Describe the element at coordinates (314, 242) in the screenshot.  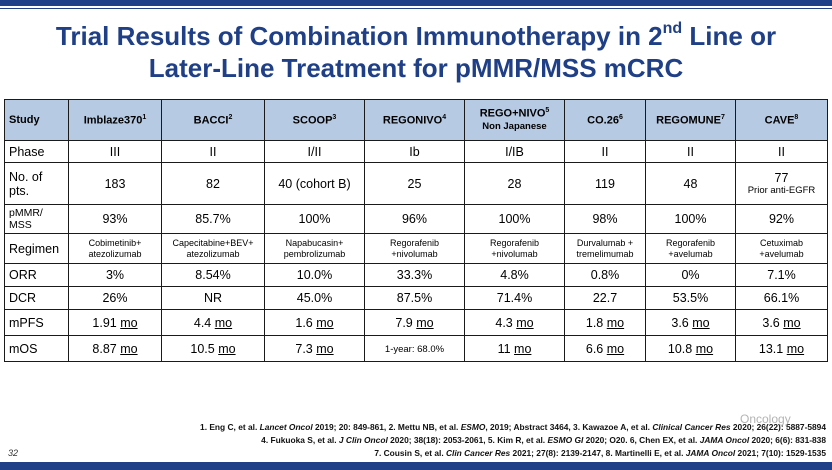
I see `regimen-line-1: Napabucasin+` at that location.